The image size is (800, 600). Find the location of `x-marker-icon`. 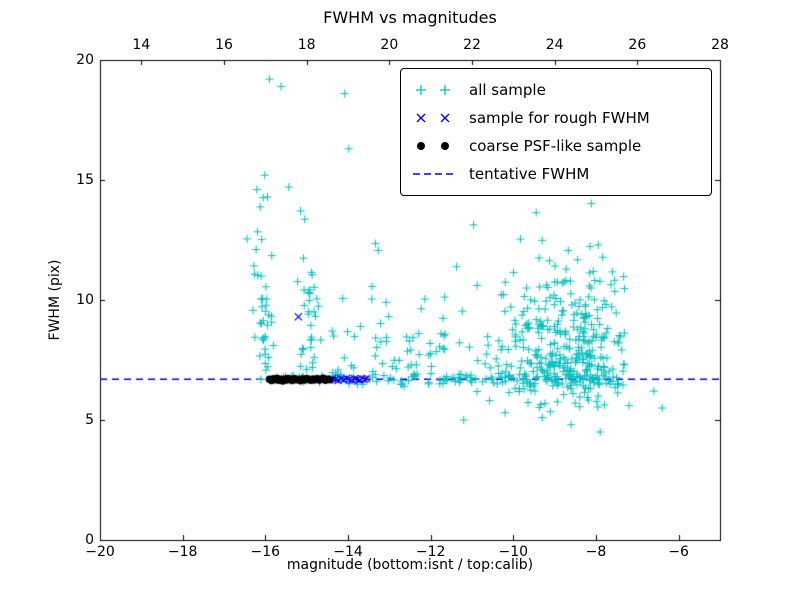

x-marker-icon is located at coordinates (435, 118).